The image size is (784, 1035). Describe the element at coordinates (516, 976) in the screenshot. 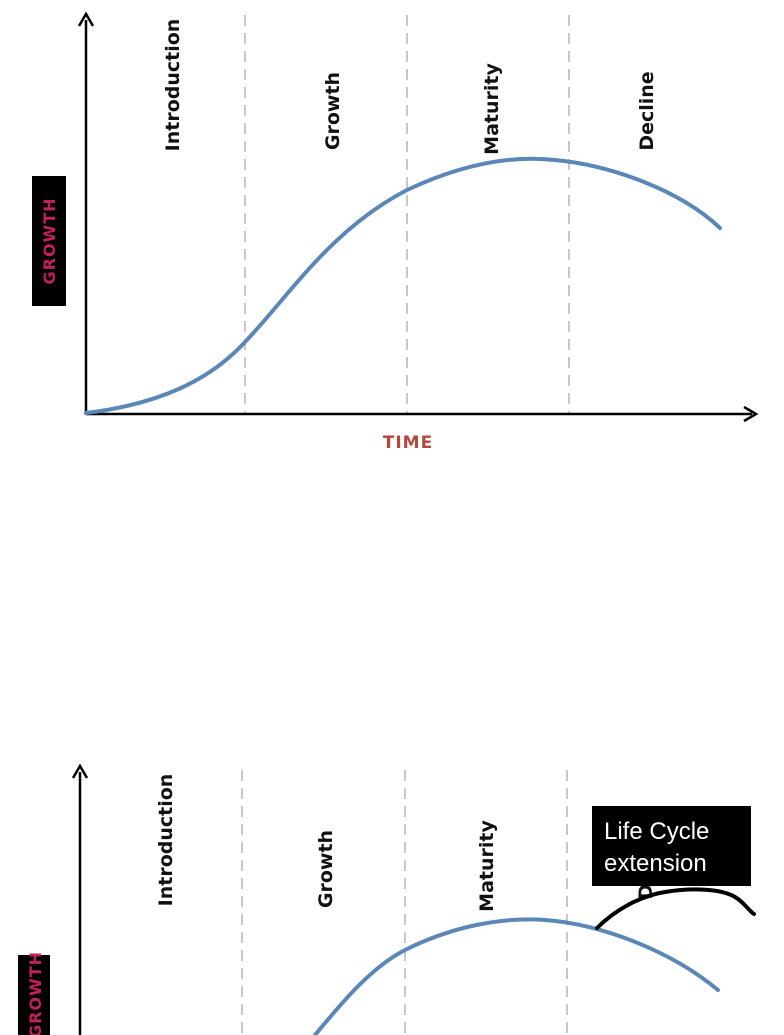

I see `life-cycle-curve` at that location.